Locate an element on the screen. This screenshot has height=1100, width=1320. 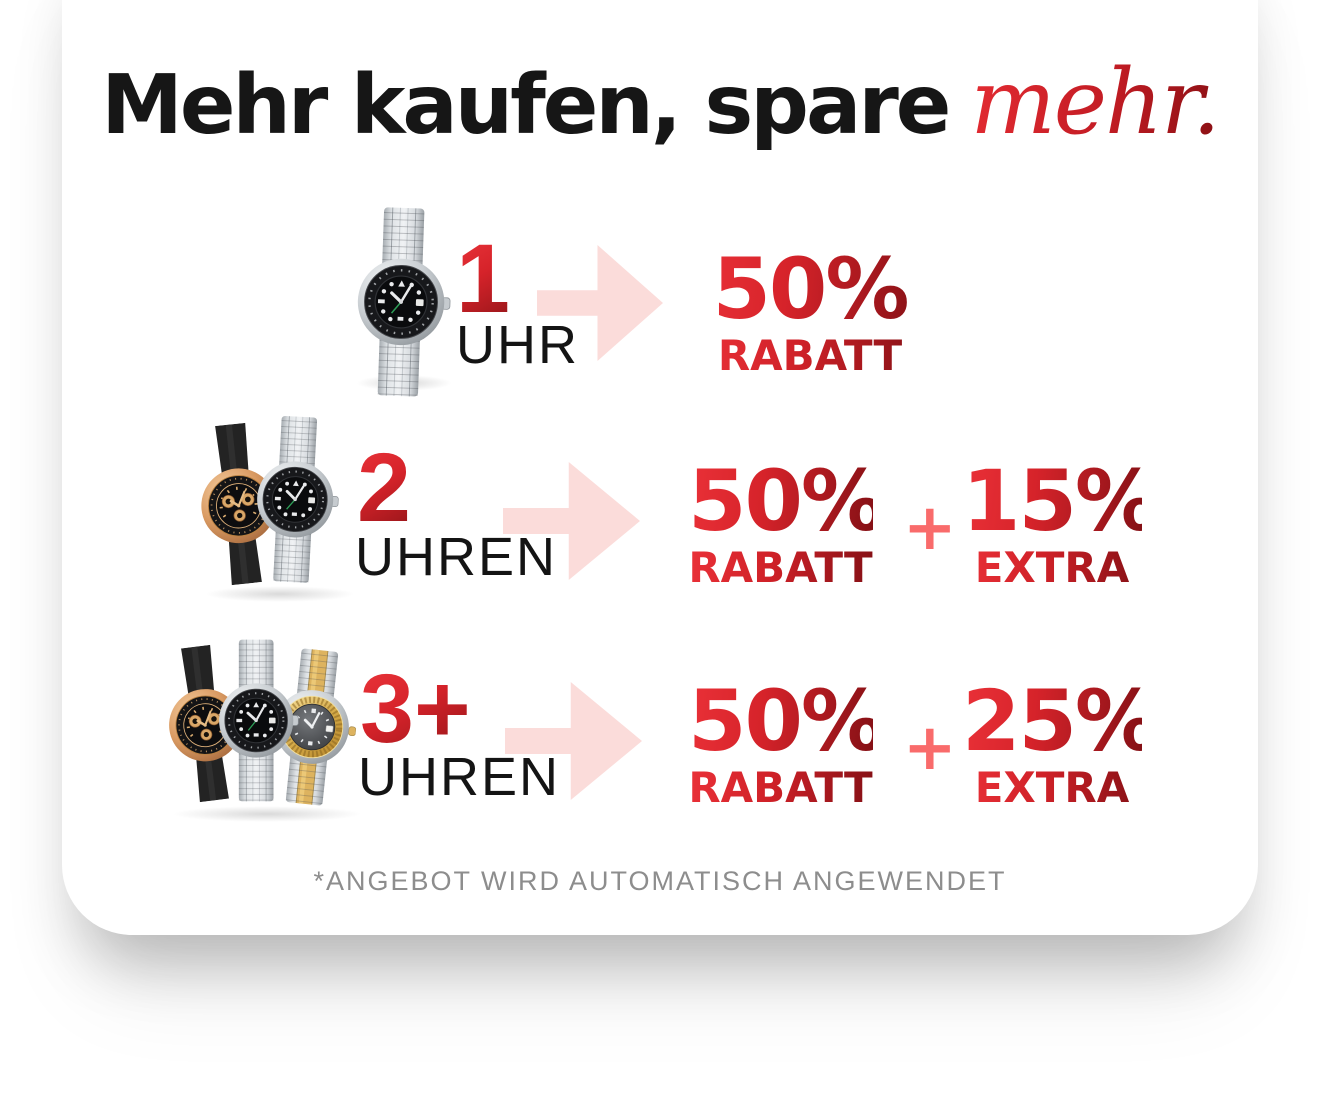
extra-value: 15% is located at coordinates (1060, 501).